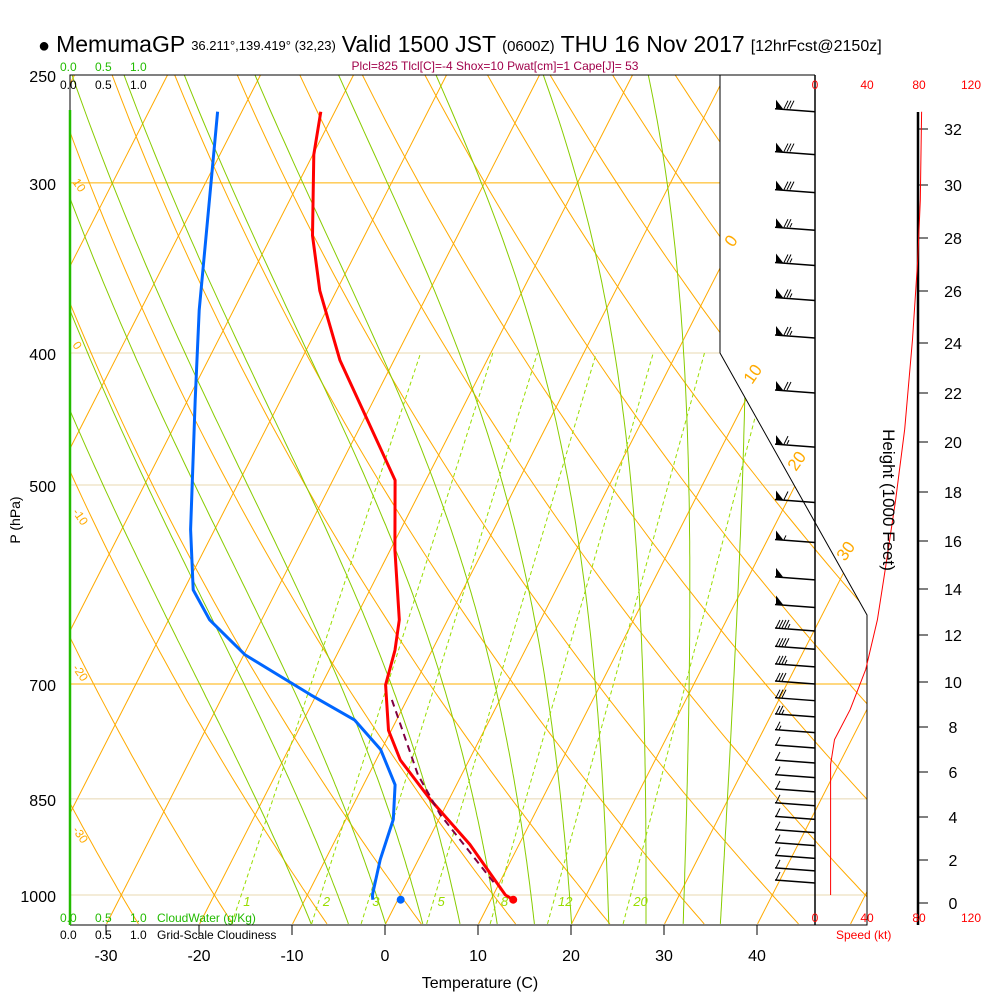 The image size is (1000, 1000). I want to click on cloud-scale-bottom-green-2: 1.0, so click(138, 918).